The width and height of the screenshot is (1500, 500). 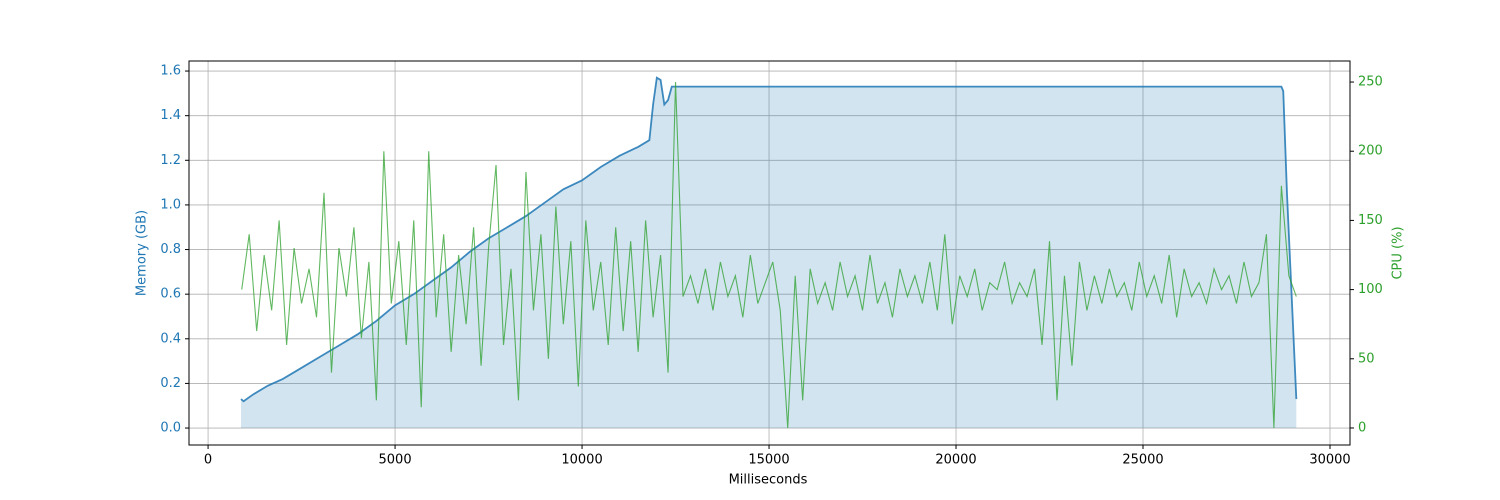 What do you see at coordinates (1370, 151) in the screenshot?
I see `y2-tick-label: 200` at bounding box center [1370, 151].